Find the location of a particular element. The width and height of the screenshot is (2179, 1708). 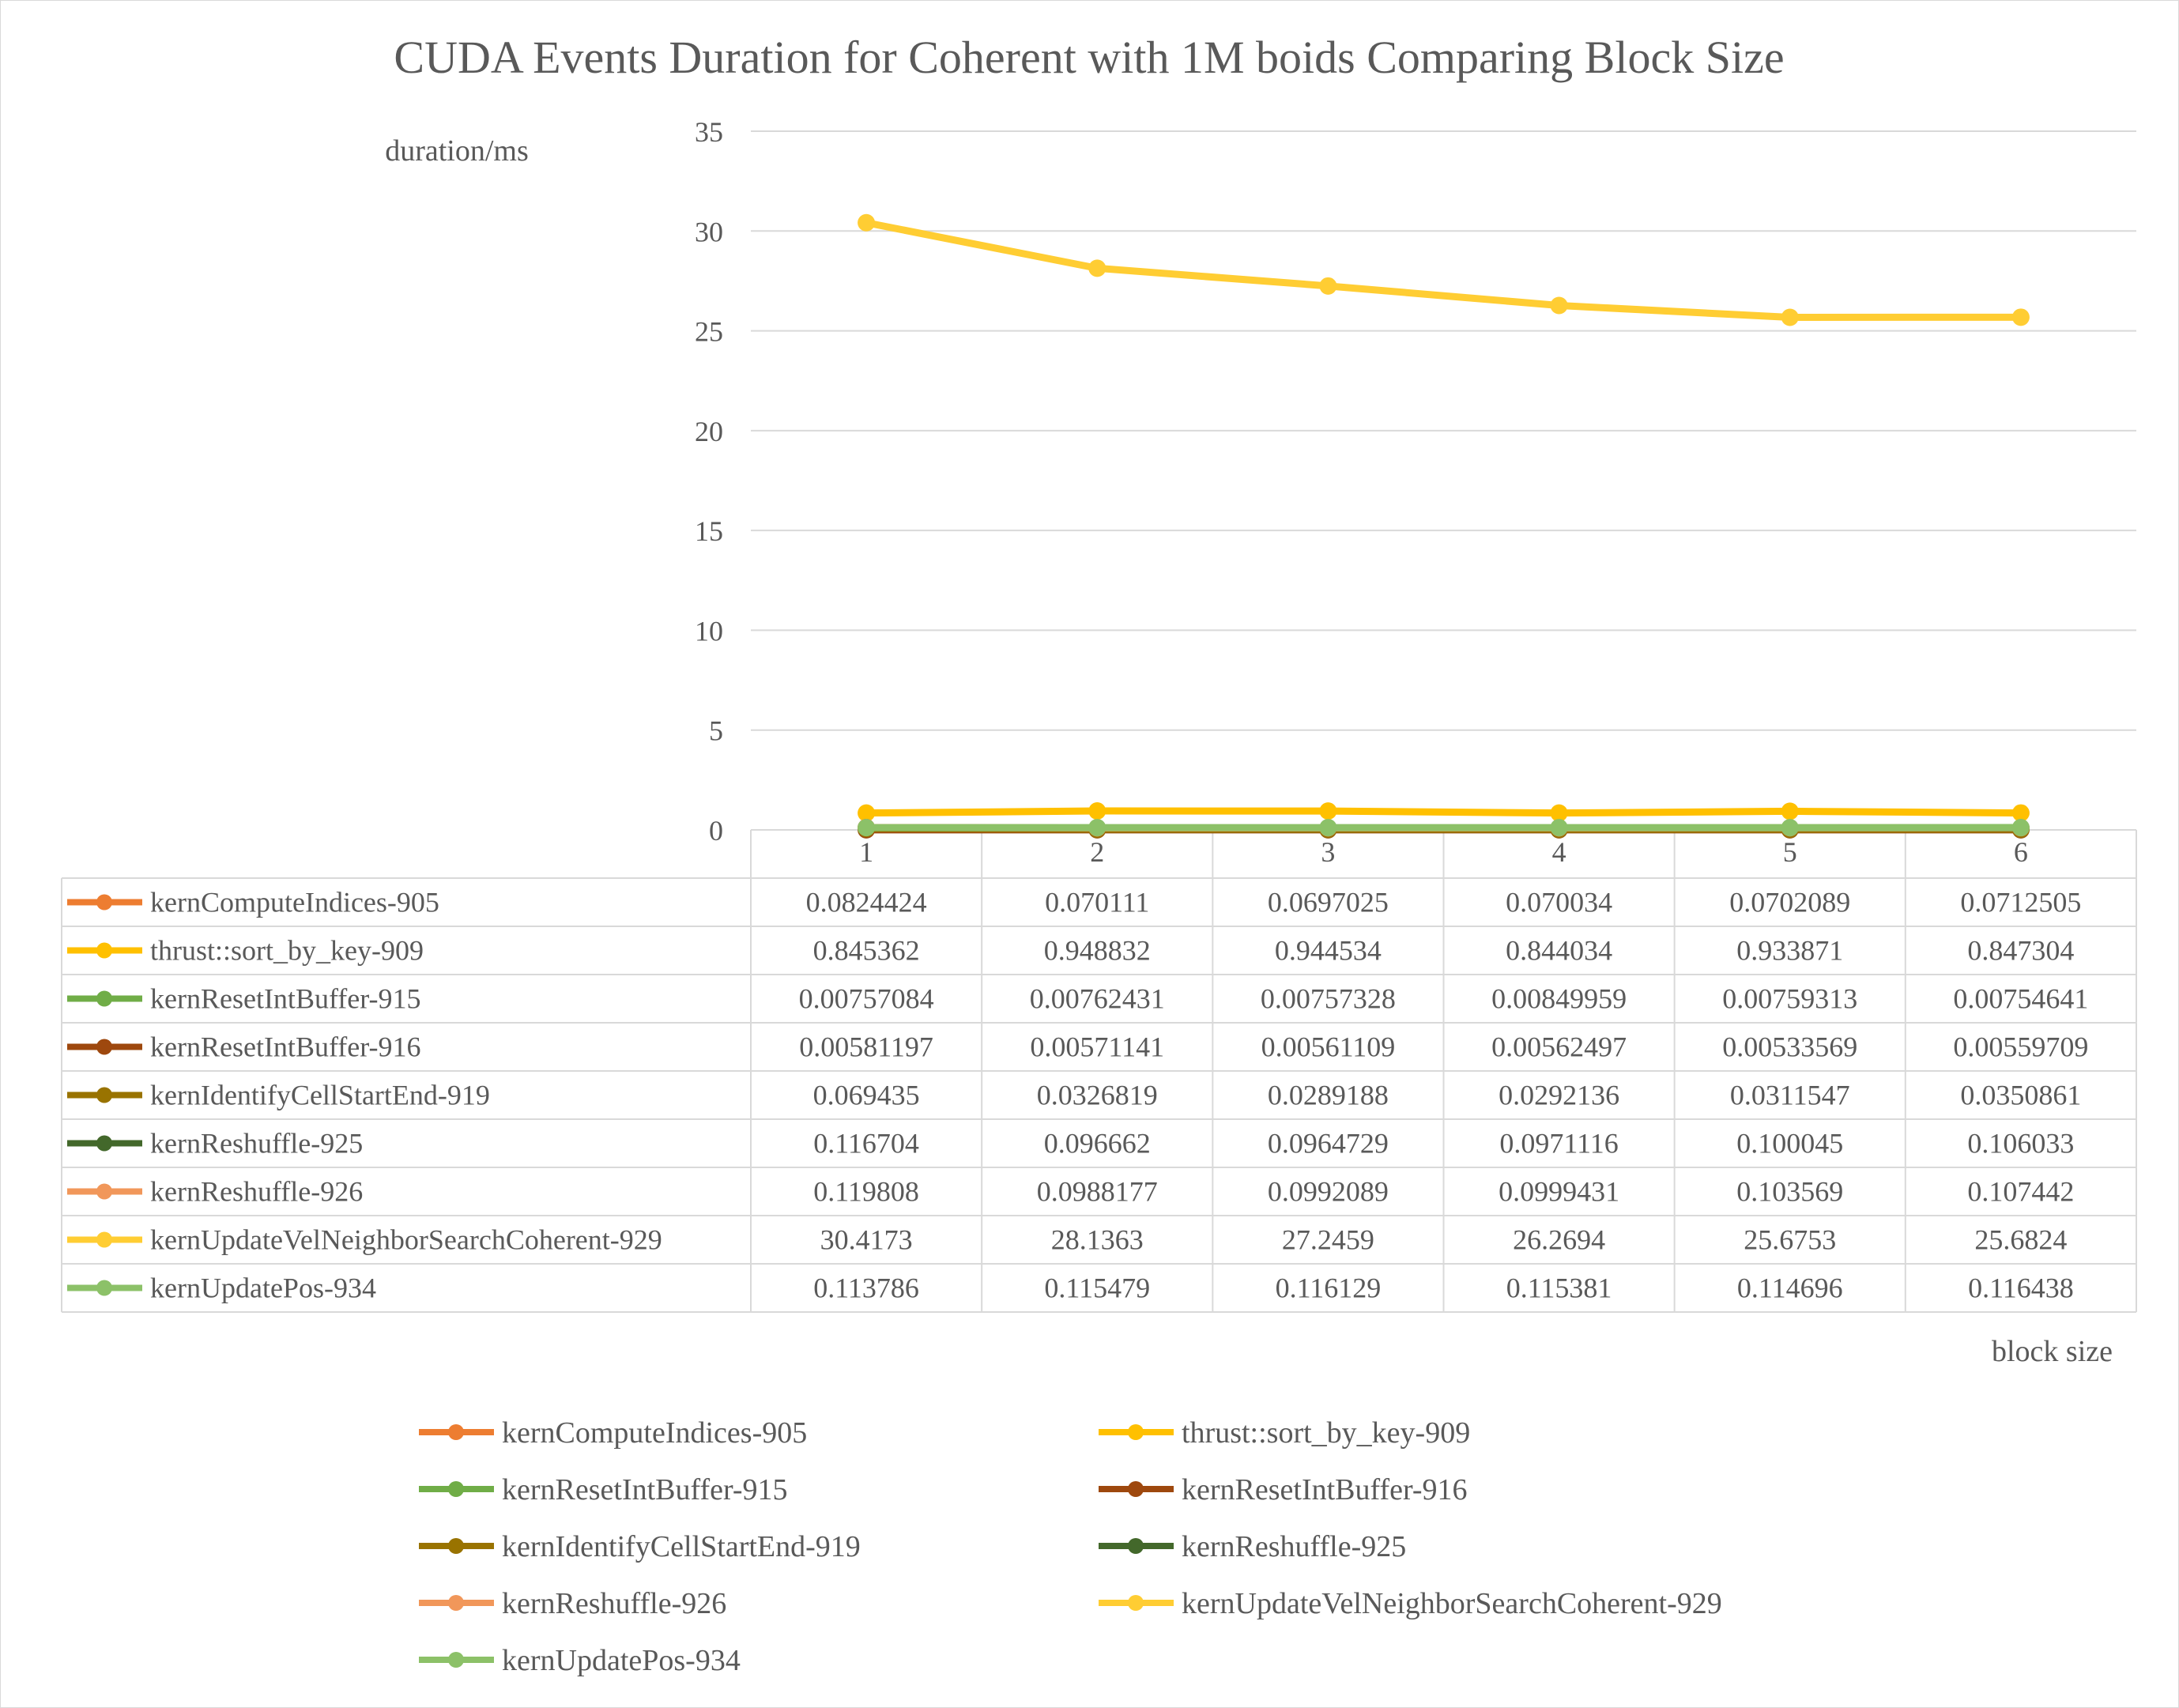

table-cell: 0.0697025 is located at coordinates (1328, 902).